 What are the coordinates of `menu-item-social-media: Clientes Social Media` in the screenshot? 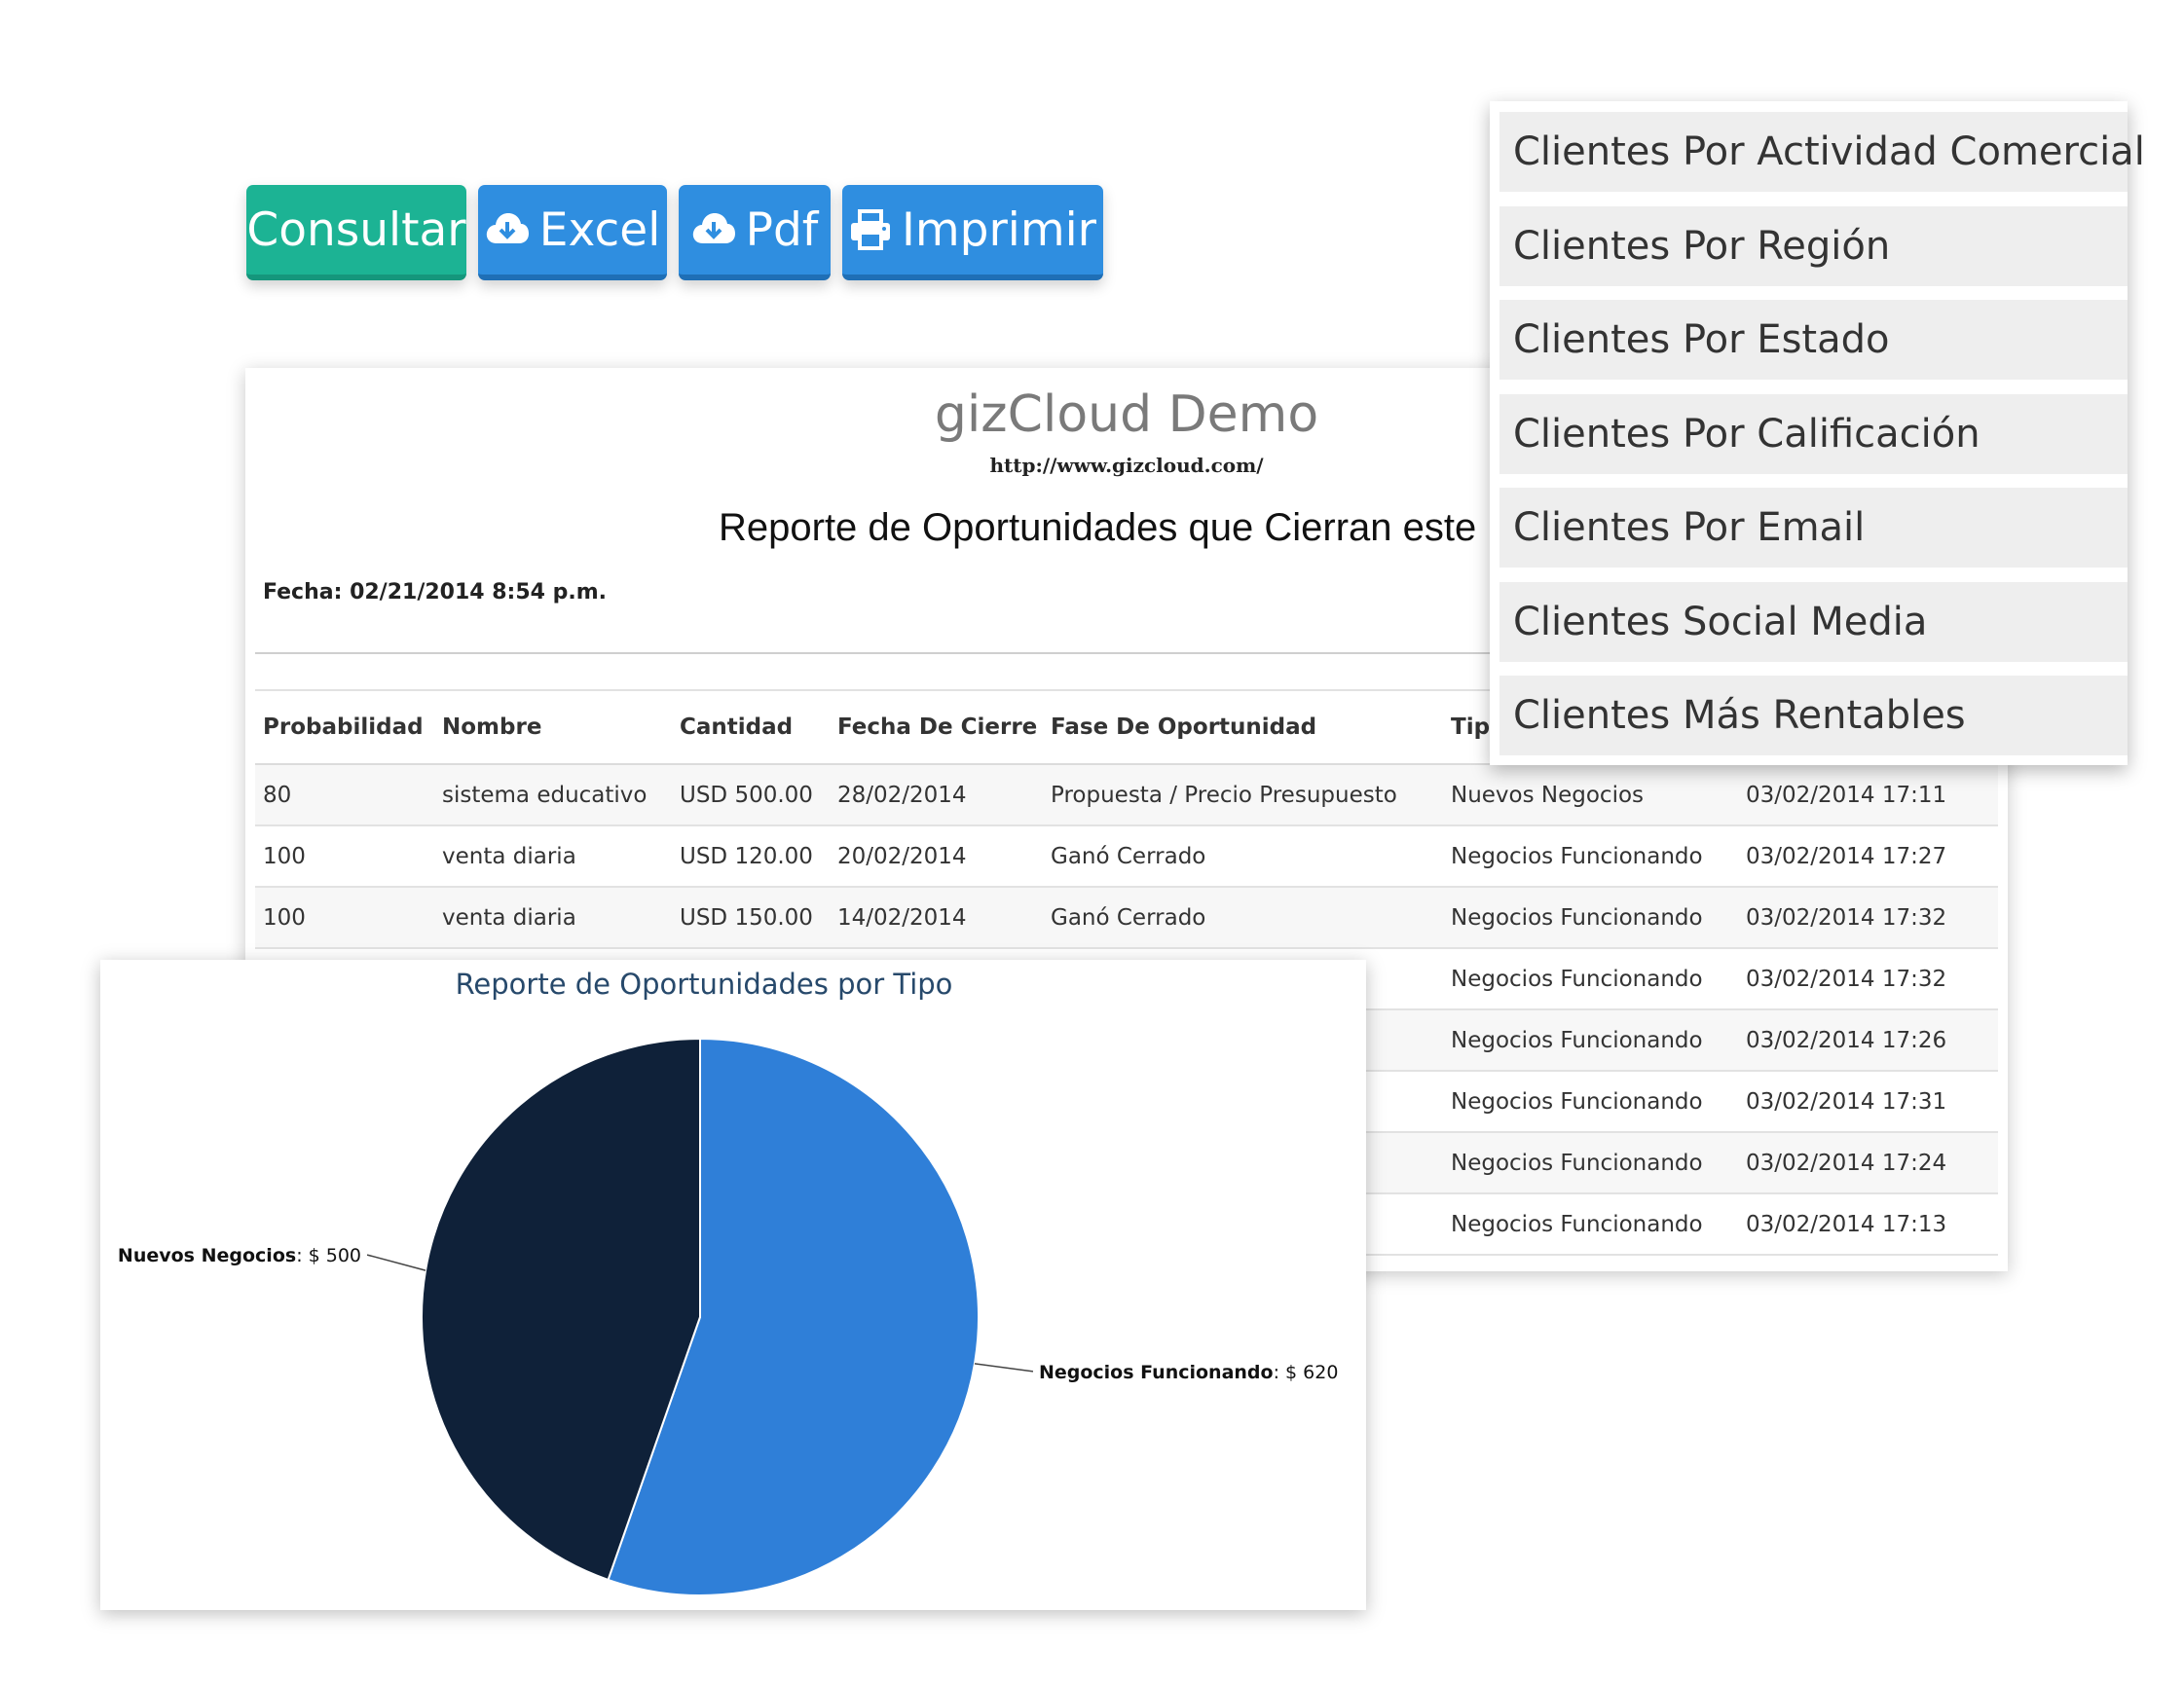 It's located at (1813, 621).